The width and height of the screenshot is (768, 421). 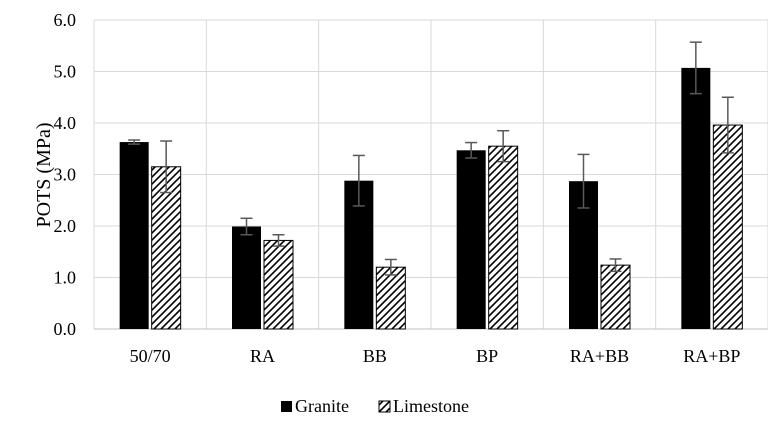 I want to click on x-tick-label: RA+BP, so click(x=711, y=356).